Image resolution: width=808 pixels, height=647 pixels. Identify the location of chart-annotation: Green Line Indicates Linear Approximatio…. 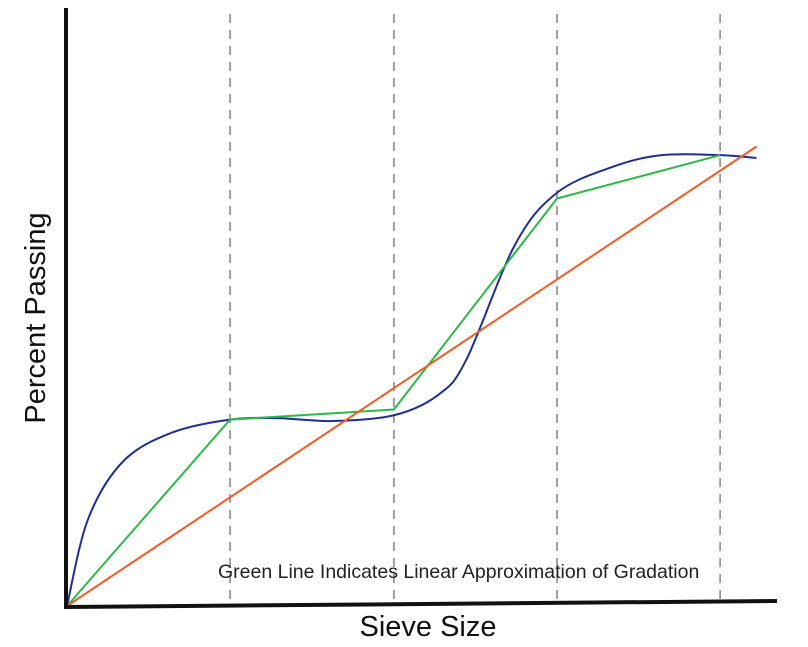
(458, 572).